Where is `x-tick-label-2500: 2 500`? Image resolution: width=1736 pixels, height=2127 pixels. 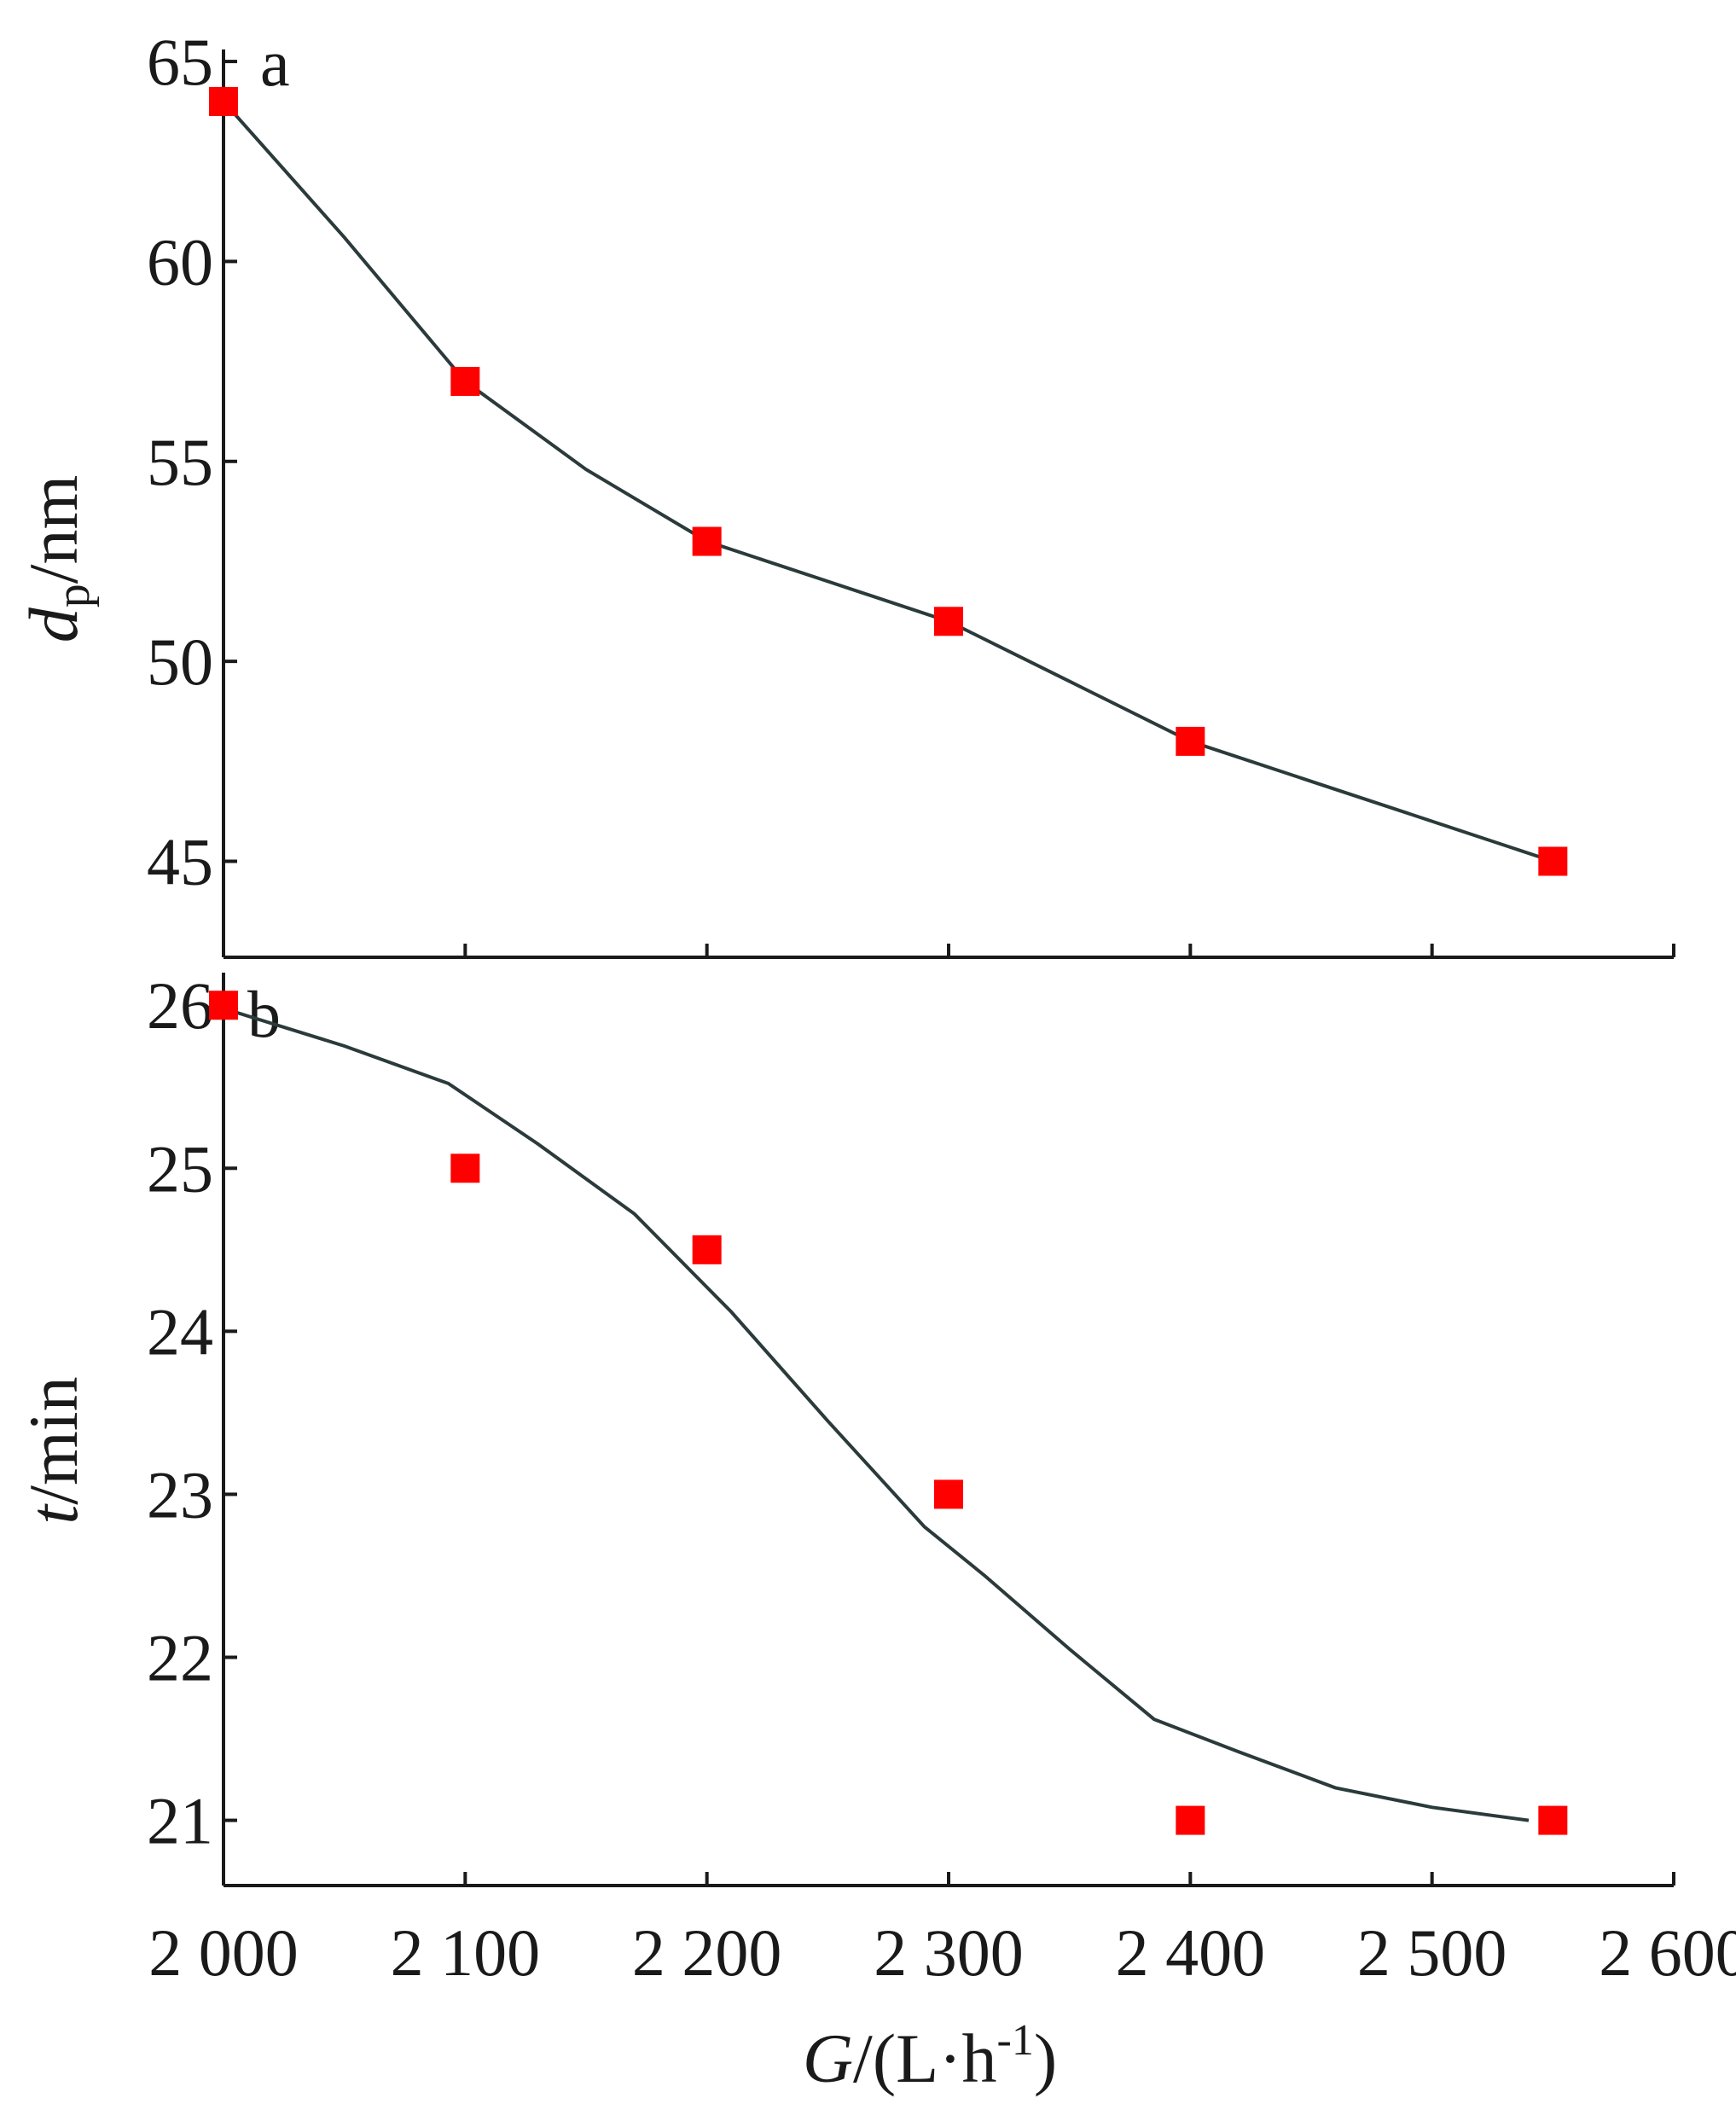
x-tick-label-2500: 2 500 is located at coordinates (1432, 1952).